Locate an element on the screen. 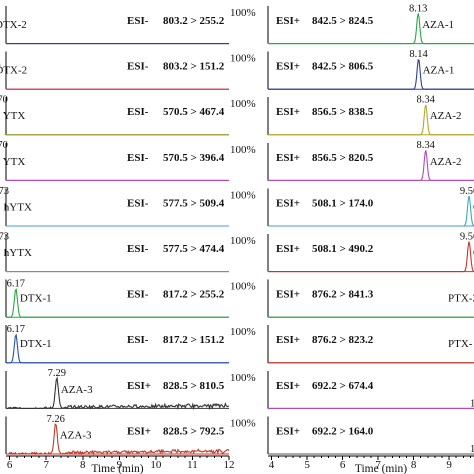  compound-name-label: PTX-2 is located at coordinates (461, 299).